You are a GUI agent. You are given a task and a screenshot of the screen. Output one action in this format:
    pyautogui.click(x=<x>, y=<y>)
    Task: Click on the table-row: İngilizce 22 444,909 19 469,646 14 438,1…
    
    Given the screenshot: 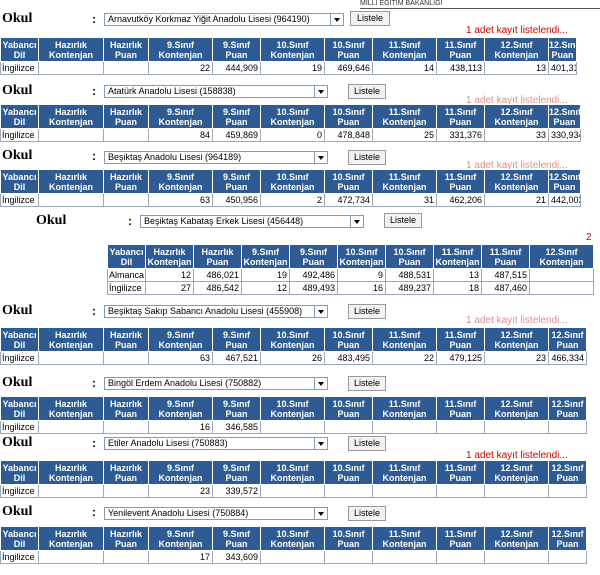 What is the action you would take?
    pyautogui.click(x=288, y=68)
    